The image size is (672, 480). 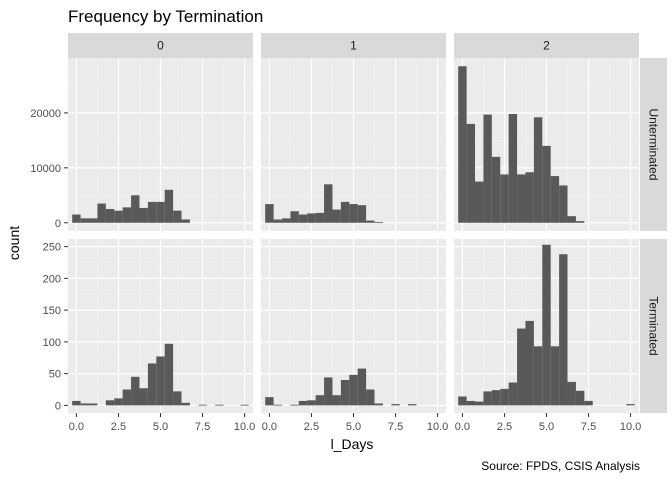 I want to click on x-tick-label-0-1: 2.5, so click(x=118, y=427).